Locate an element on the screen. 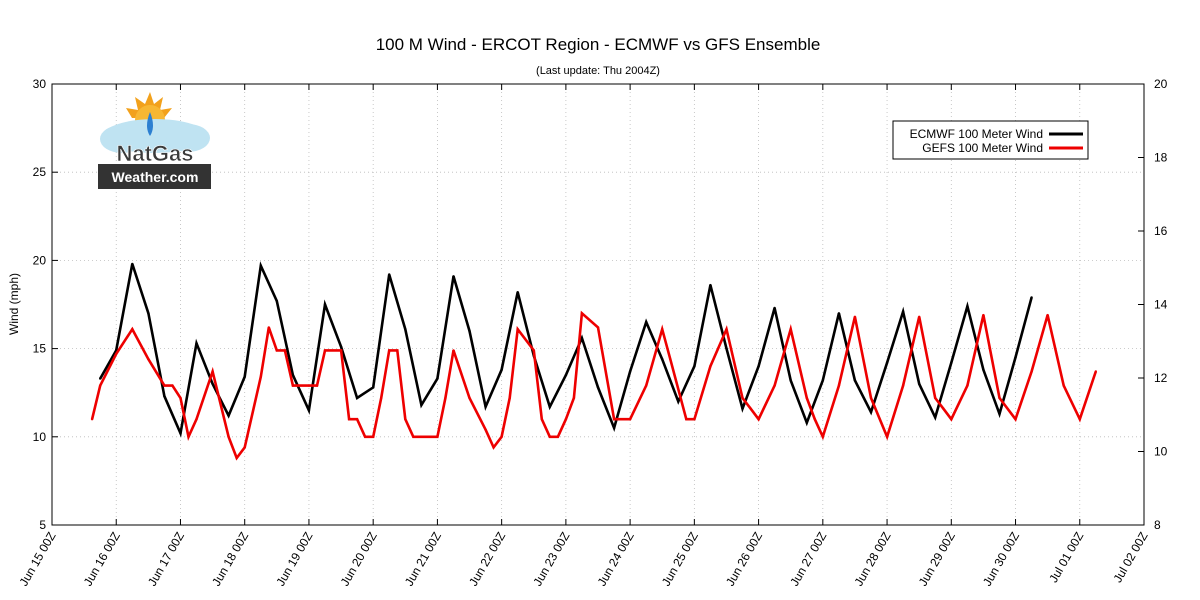 Image resolution: width=1200 pixels, height=600 pixels. legend: ECMWF 100 Meter Wind GEFS 100 Meter Wind is located at coordinates (990, 140).